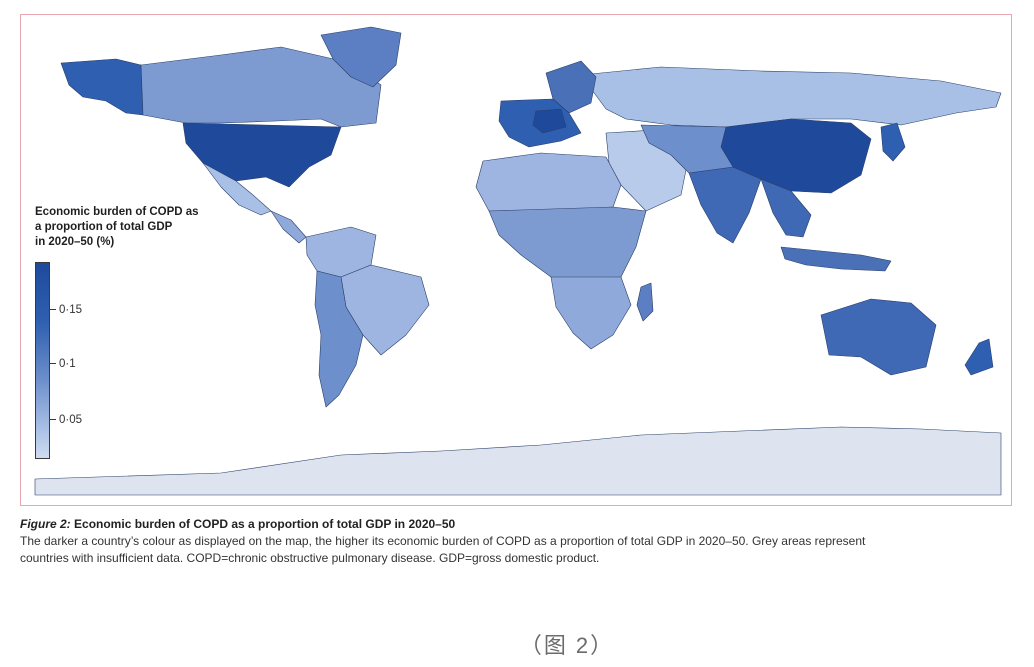  What do you see at coordinates (71, 420) in the screenshot?
I see `legend-tick-label: 0·05` at bounding box center [71, 420].